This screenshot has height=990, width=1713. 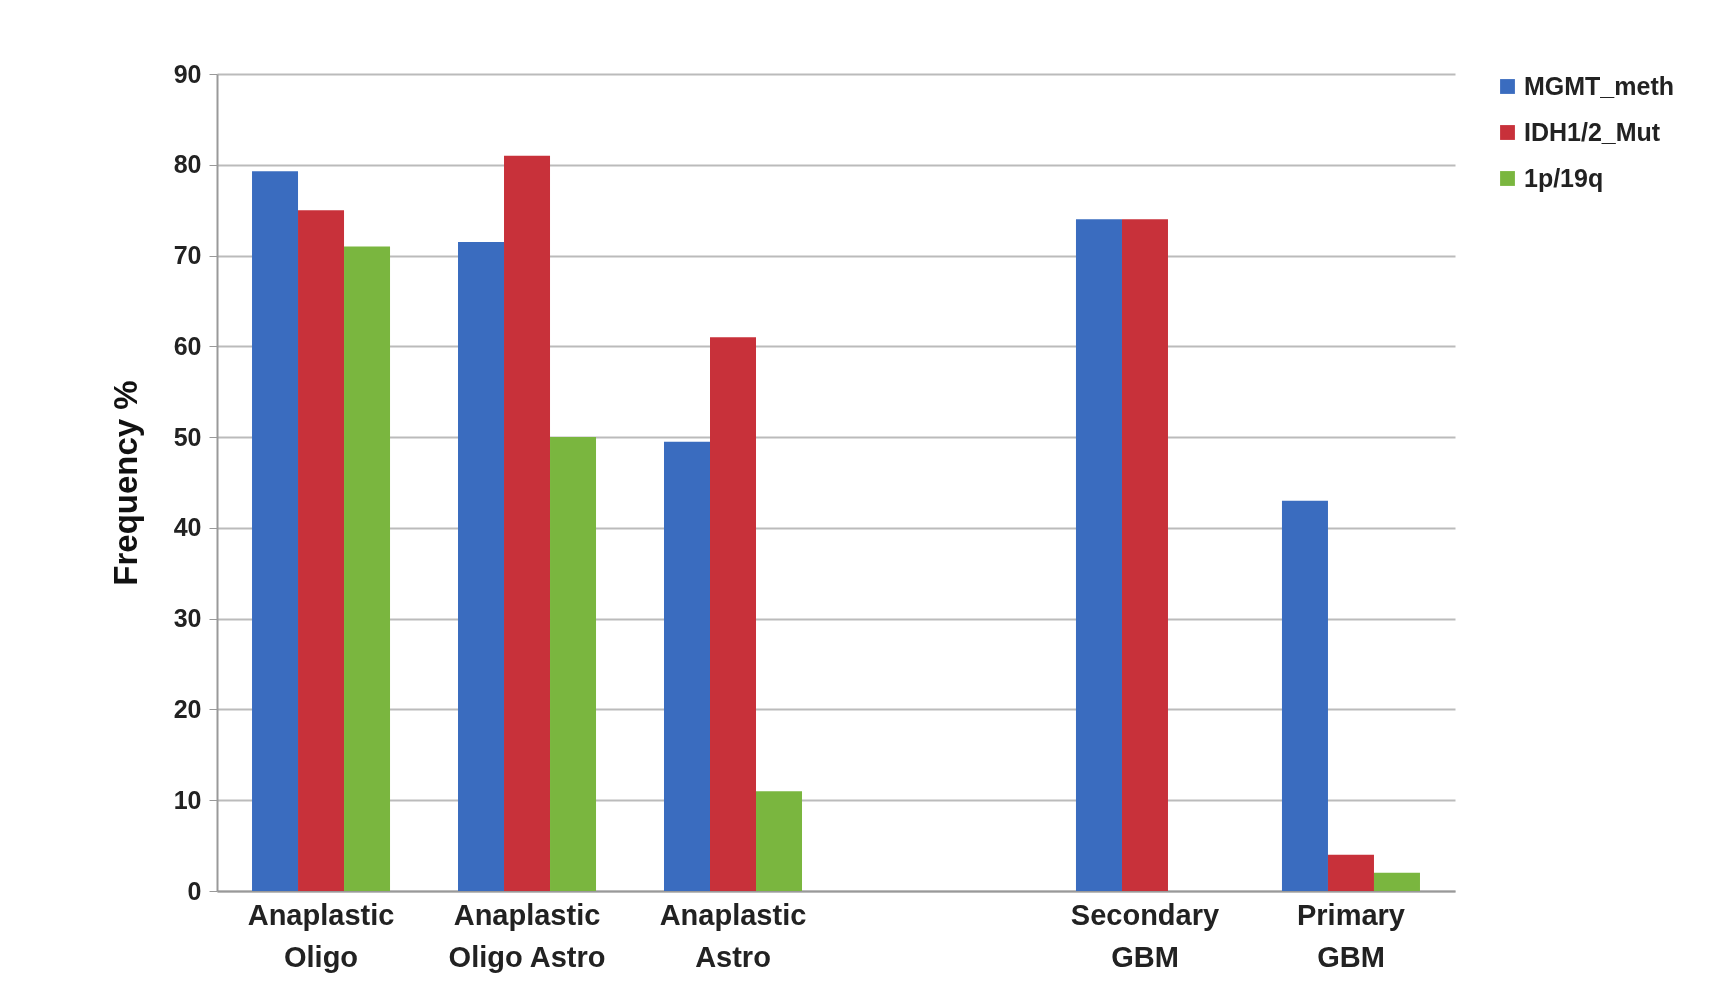 I want to click on y-tick-label: 10, so click(x=187, y=799).